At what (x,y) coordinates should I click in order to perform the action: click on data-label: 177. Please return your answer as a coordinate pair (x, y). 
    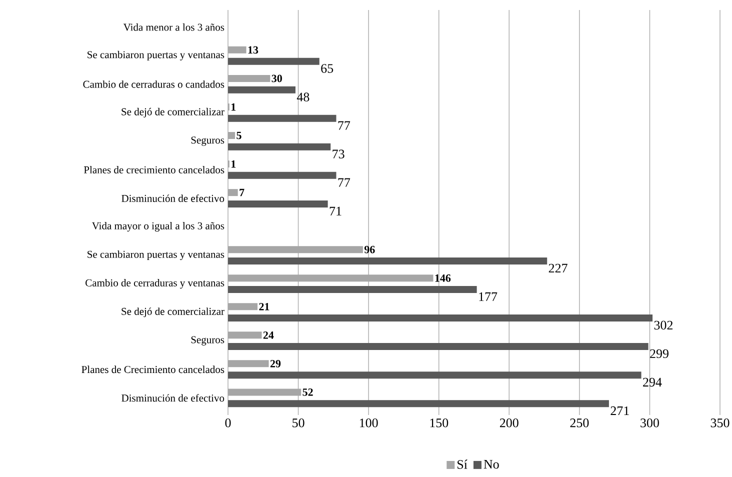
    Looking at the image, I should click on (488, 296).